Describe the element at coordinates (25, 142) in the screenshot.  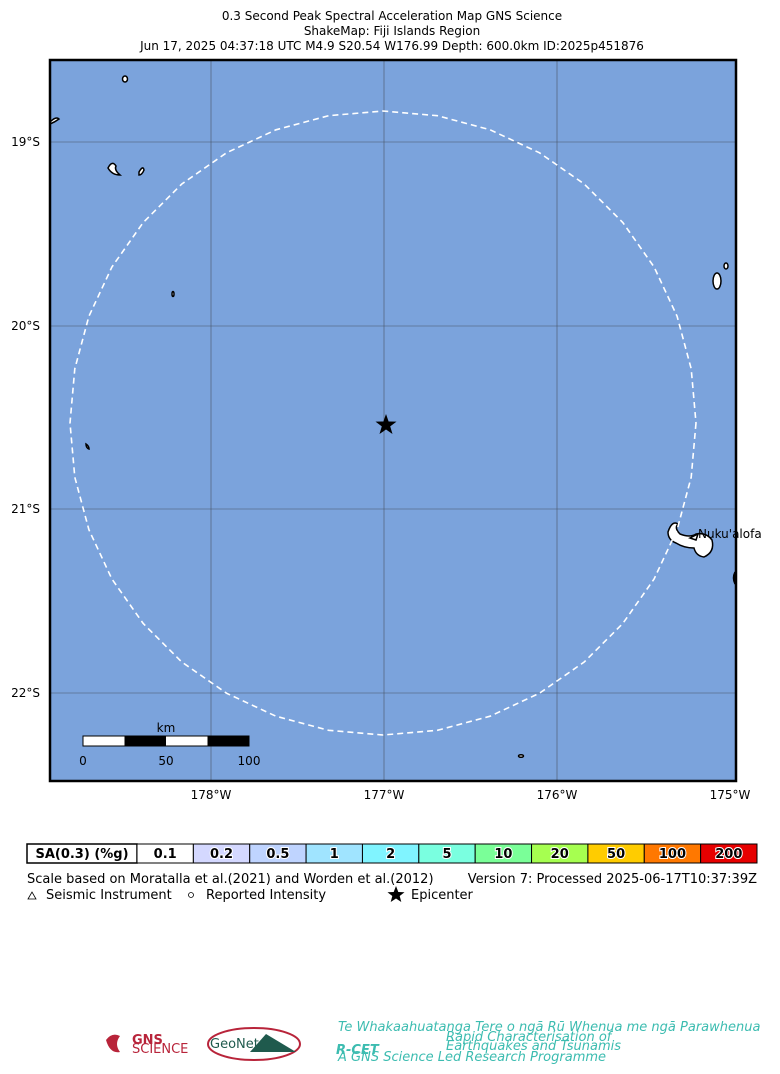
I see `lat-label: 19°S` at that location.